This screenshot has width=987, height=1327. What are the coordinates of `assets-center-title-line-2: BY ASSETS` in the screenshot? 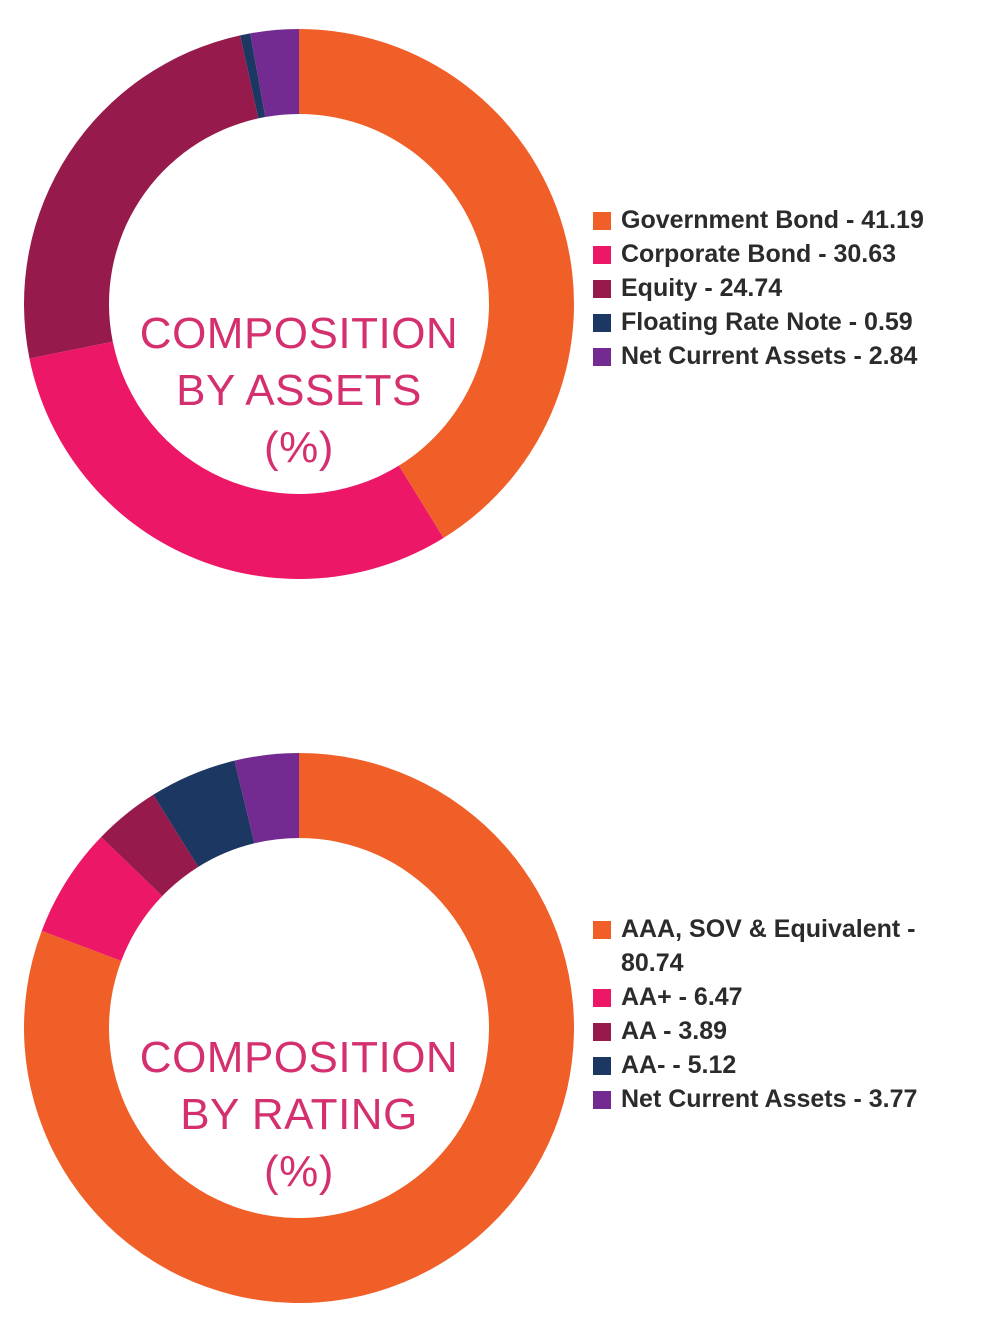 It's located at (299, 390).